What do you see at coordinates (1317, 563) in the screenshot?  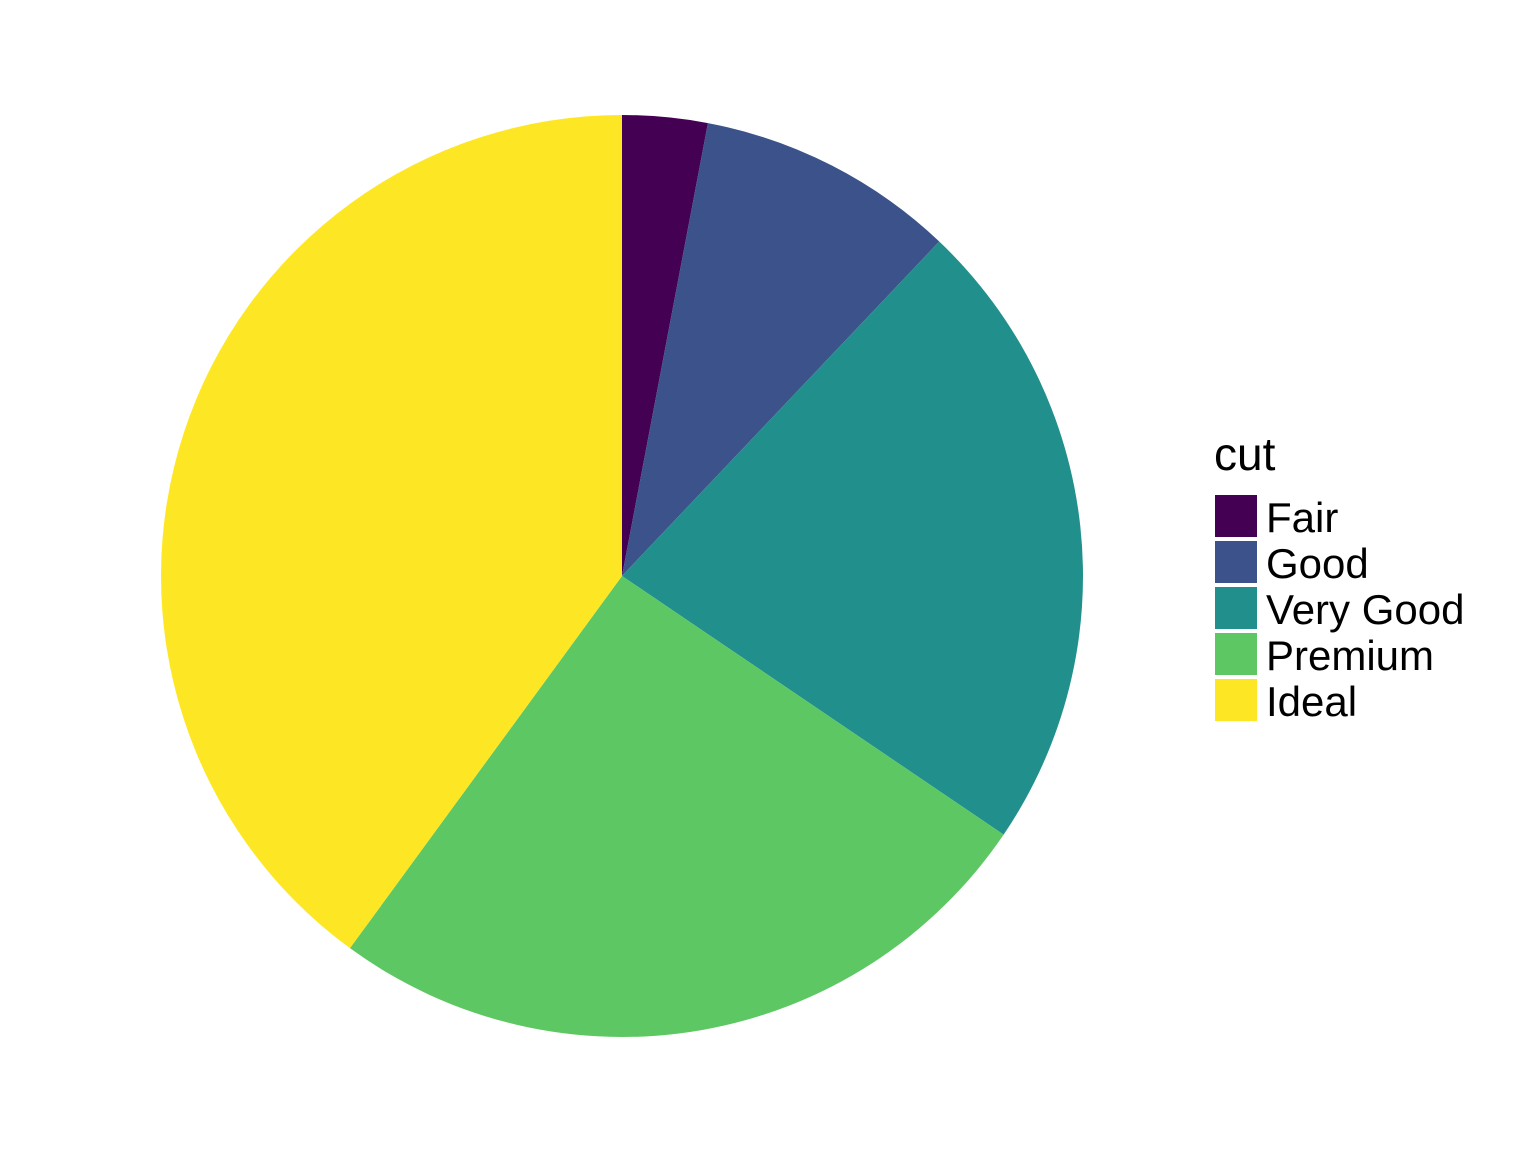 I see `legend-label-good: Good` at bounding box center [1317, 563].